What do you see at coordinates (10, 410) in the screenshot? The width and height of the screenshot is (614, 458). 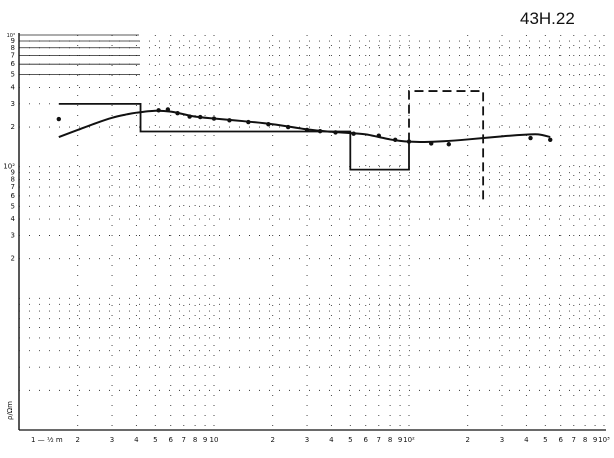 I see `y-axis-label: ρ/Ωm` at bounding box center [10, 410].